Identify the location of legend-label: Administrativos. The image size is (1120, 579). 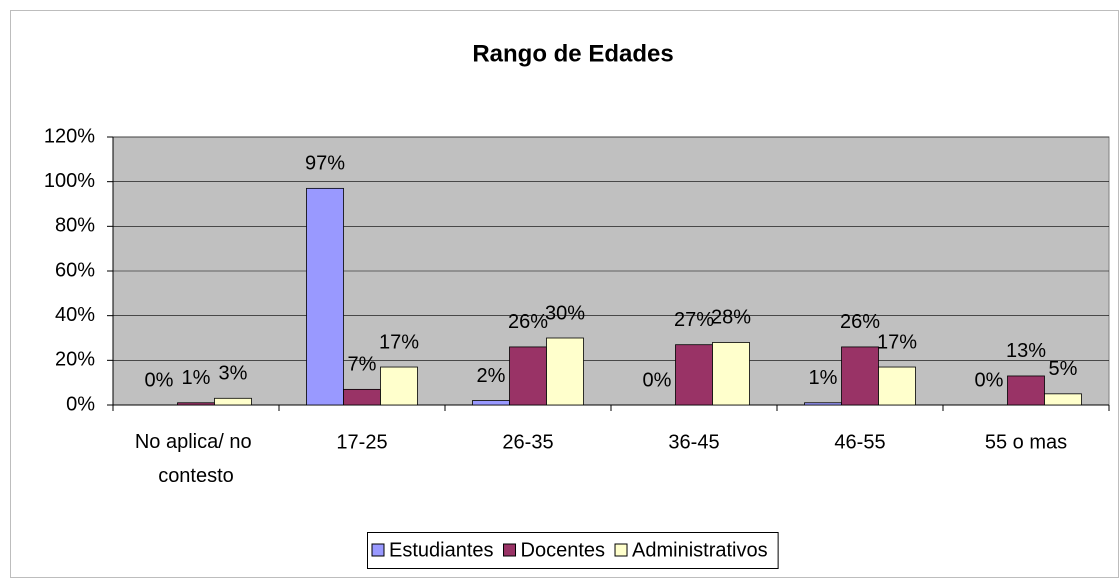
(700, 550).